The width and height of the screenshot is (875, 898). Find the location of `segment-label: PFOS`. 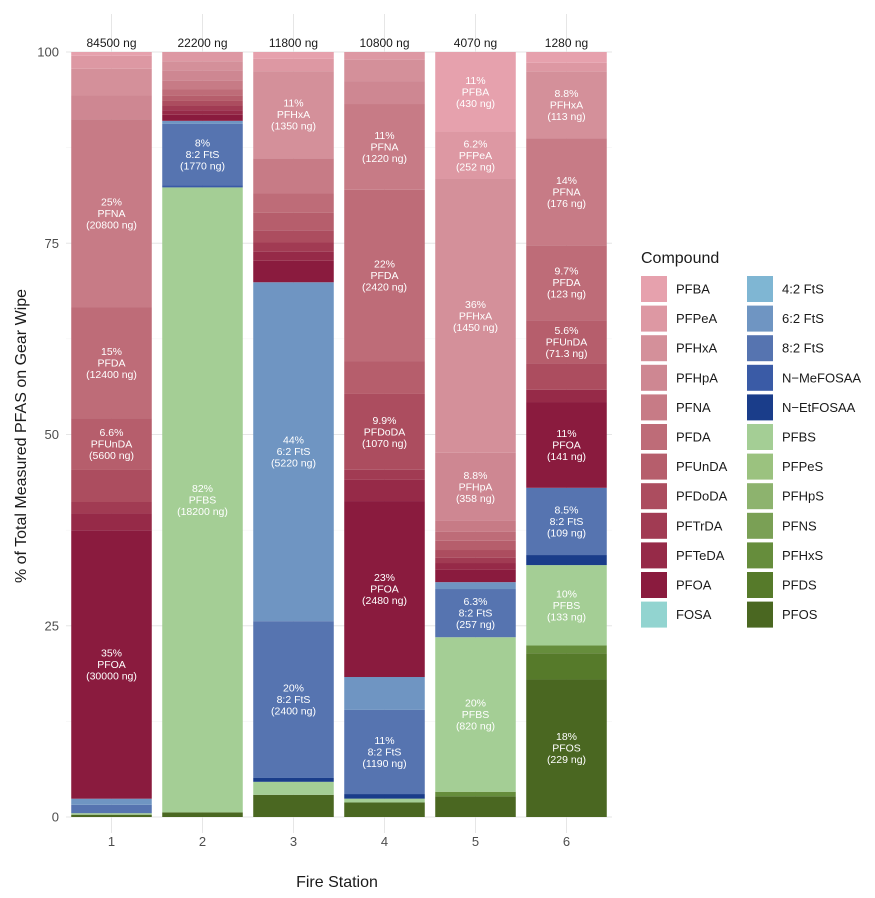

segment-label: PFOS is located at coordinates (566, 749).